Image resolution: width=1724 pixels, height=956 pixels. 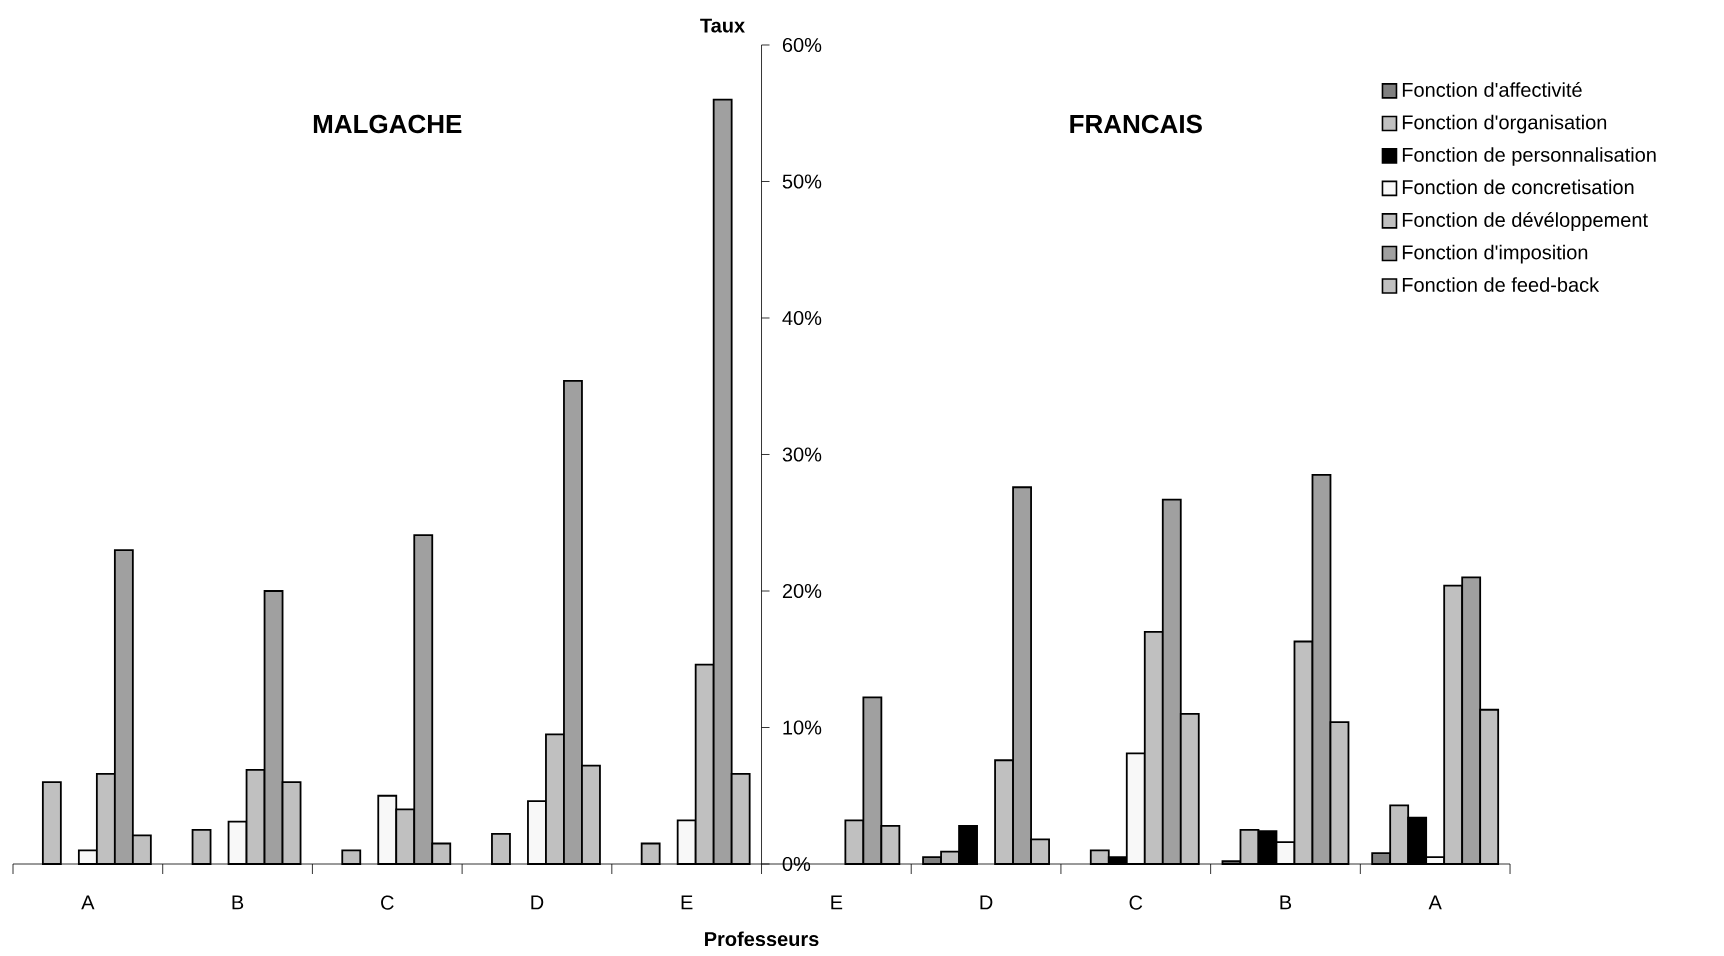 I want to click on annotation: FRANCAIS, so click(x=1136, y=124).